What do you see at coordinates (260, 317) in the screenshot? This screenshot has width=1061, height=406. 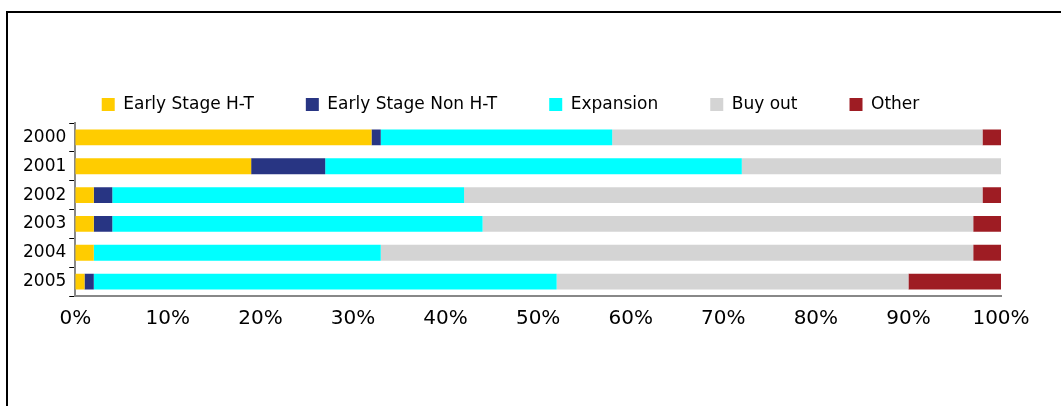 I see `x-tick-label: 20%` at bounding box center [260, 317].